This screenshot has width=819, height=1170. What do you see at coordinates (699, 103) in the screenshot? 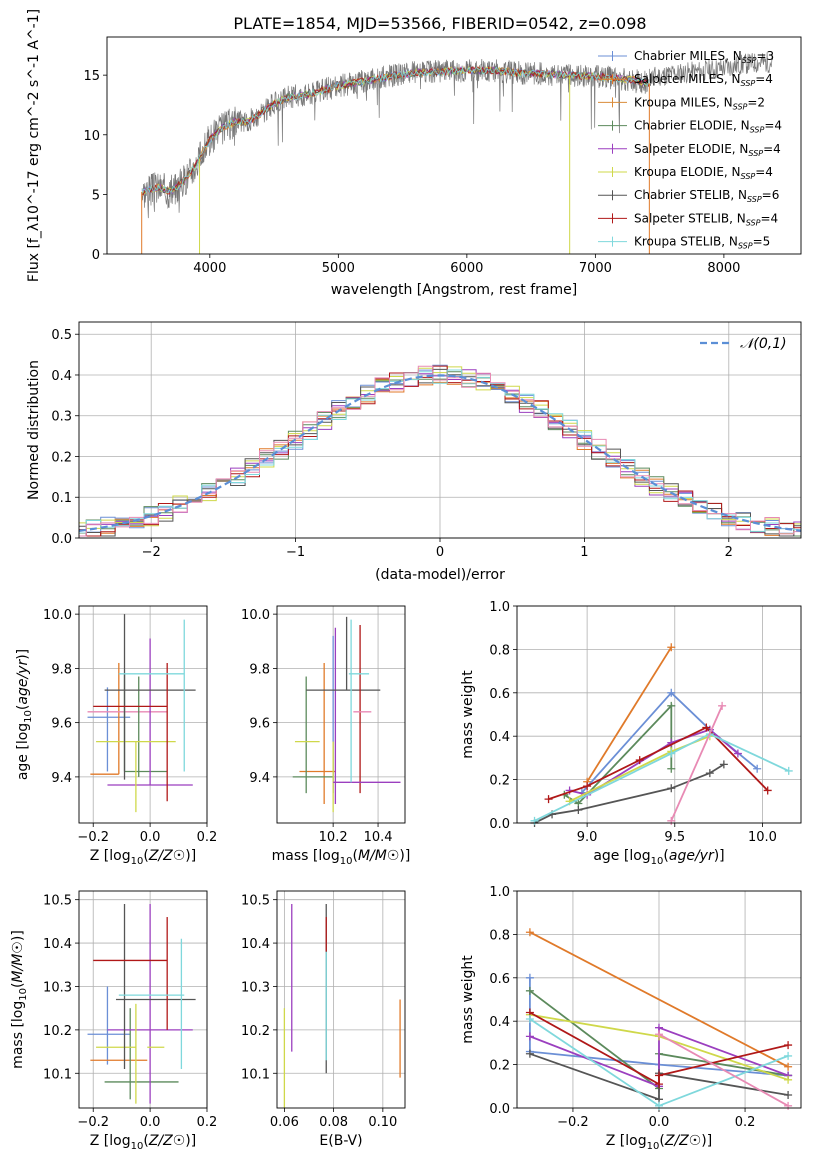
I see `legend-entry: Kroupa MILES, NSSP=2` at bounding box center [699, 103].